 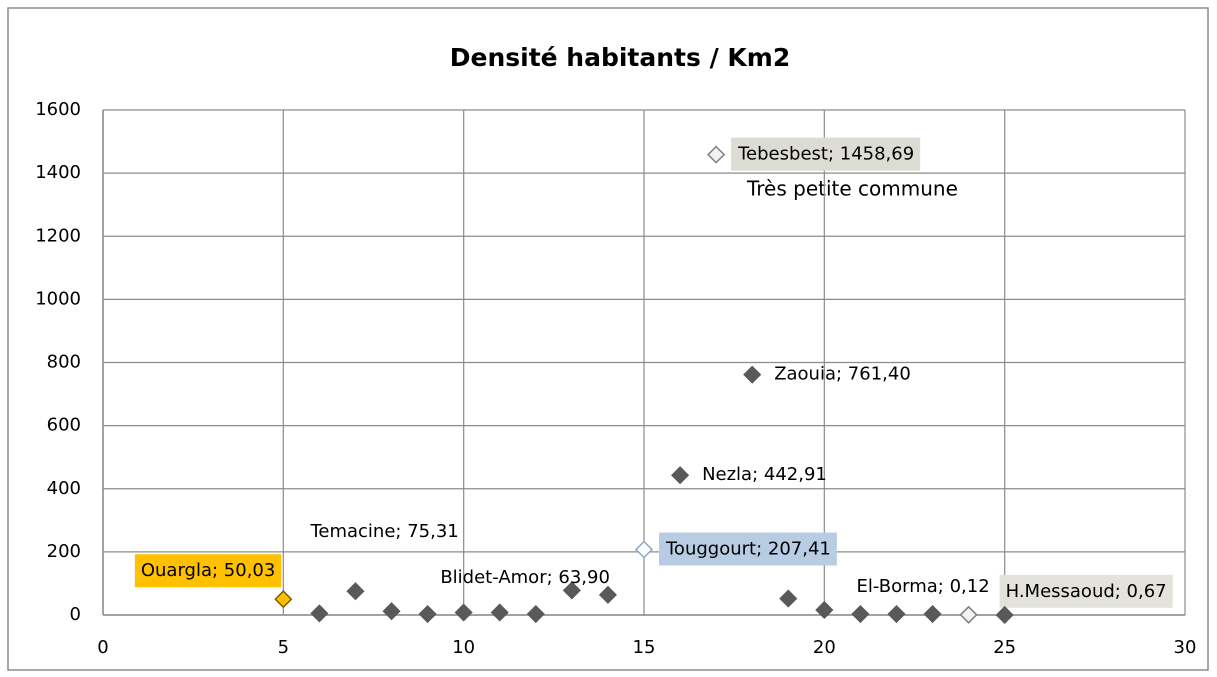 What do you see at coordinates (1185, 647) in the screenshot?
I see `x-tick-label: 30` at bounding box center [1185, 647].